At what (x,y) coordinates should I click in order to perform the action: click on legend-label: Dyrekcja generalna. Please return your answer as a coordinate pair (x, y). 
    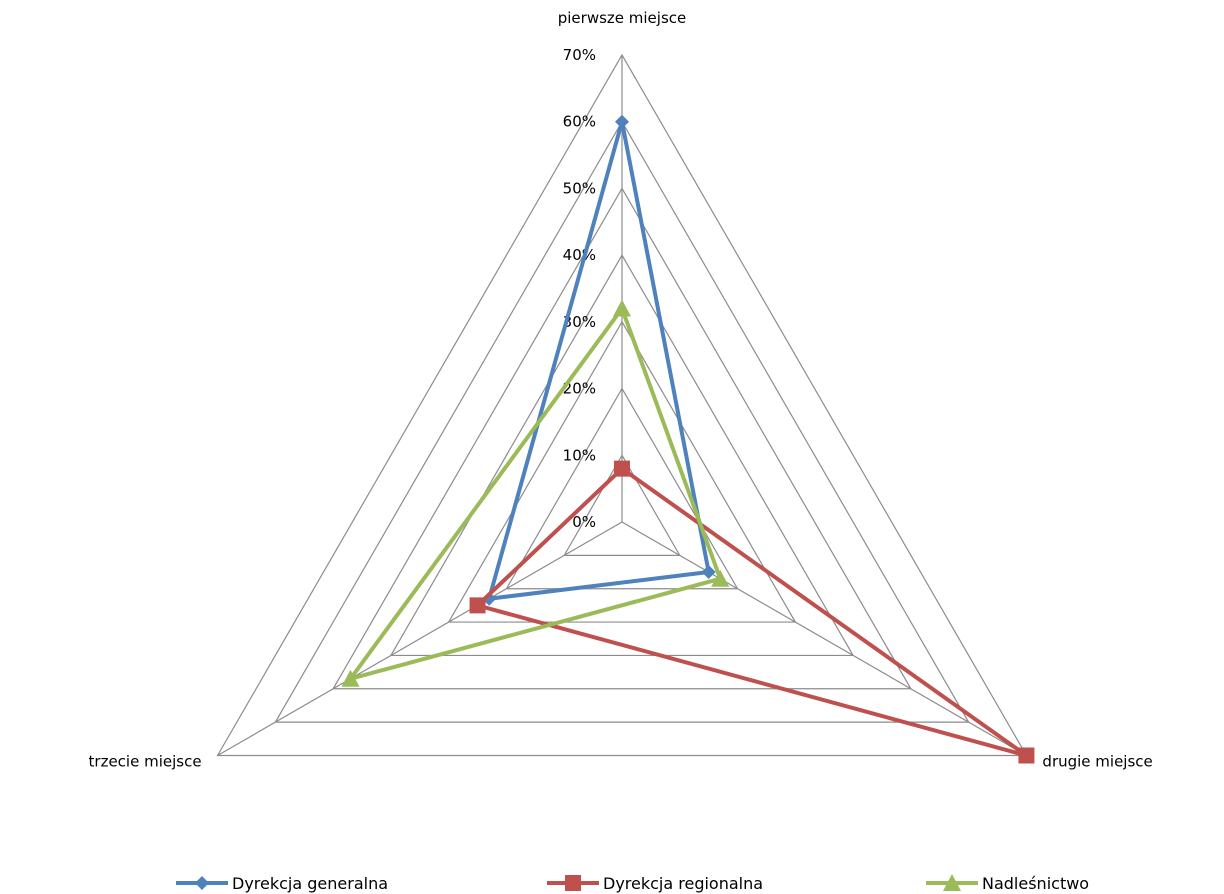
    Looking at the image, I should click on (310, 883).